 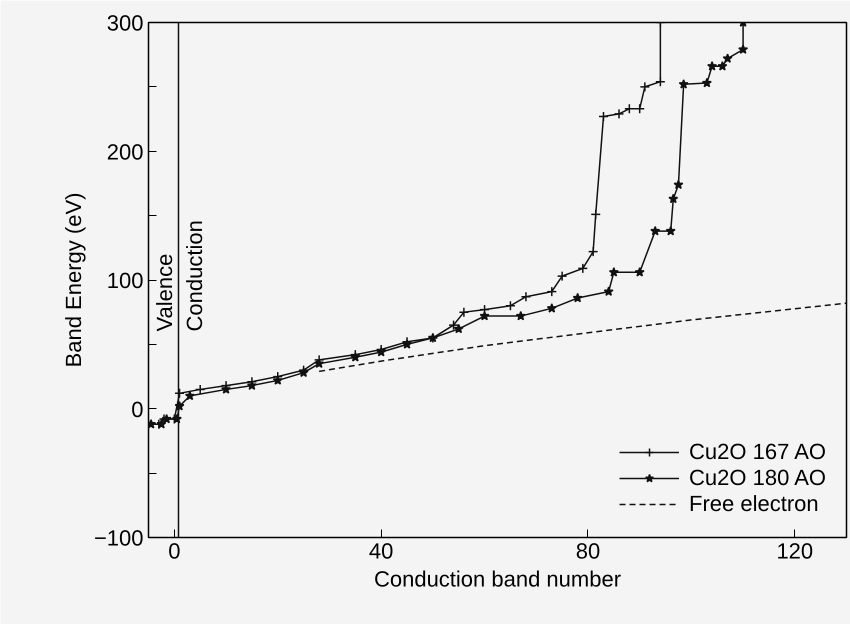 I want to click on y-tick-label: 300, so click(x=125, y=23).